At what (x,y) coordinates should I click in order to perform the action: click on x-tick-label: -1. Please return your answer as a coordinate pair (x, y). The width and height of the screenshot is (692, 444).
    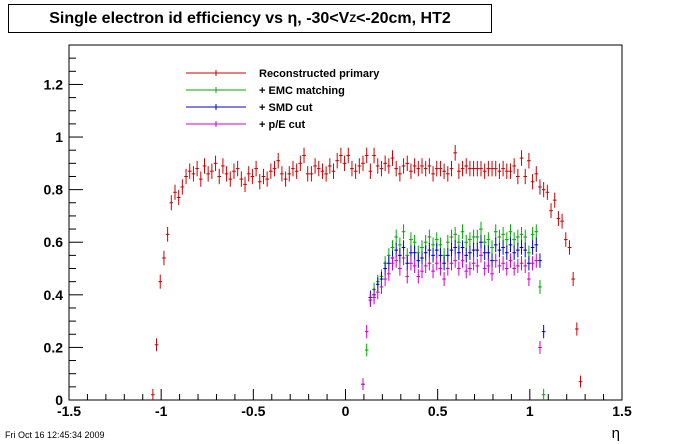
    Looking at the image, I should click on (161, 411).